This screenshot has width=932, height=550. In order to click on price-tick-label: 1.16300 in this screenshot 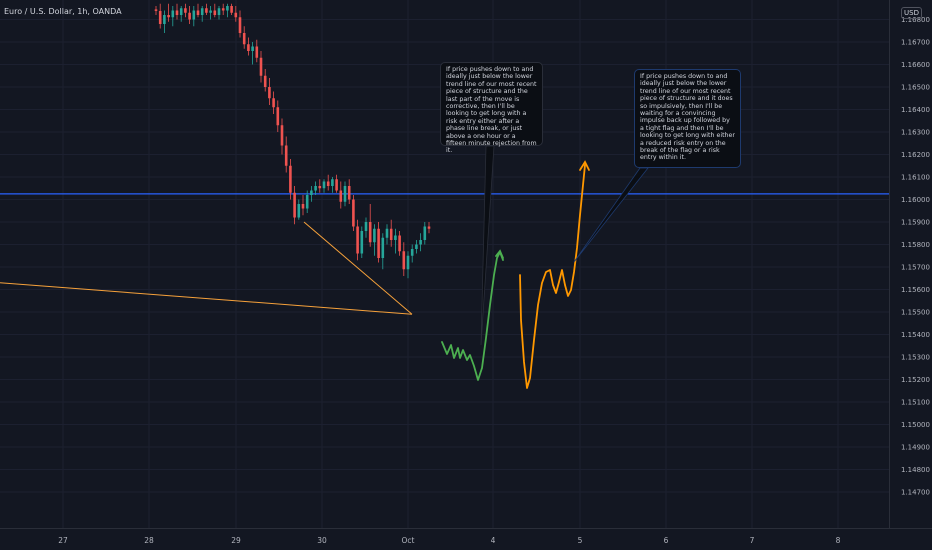, I will do `click(915, 133)`.